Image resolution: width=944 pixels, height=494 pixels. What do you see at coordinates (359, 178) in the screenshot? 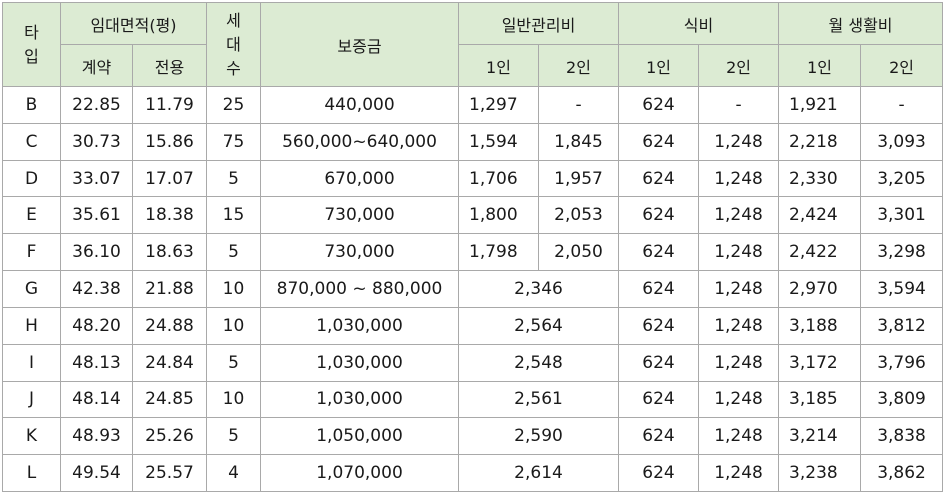
I see `cell-deposit: 670,000` at bounding box center [359, 178].